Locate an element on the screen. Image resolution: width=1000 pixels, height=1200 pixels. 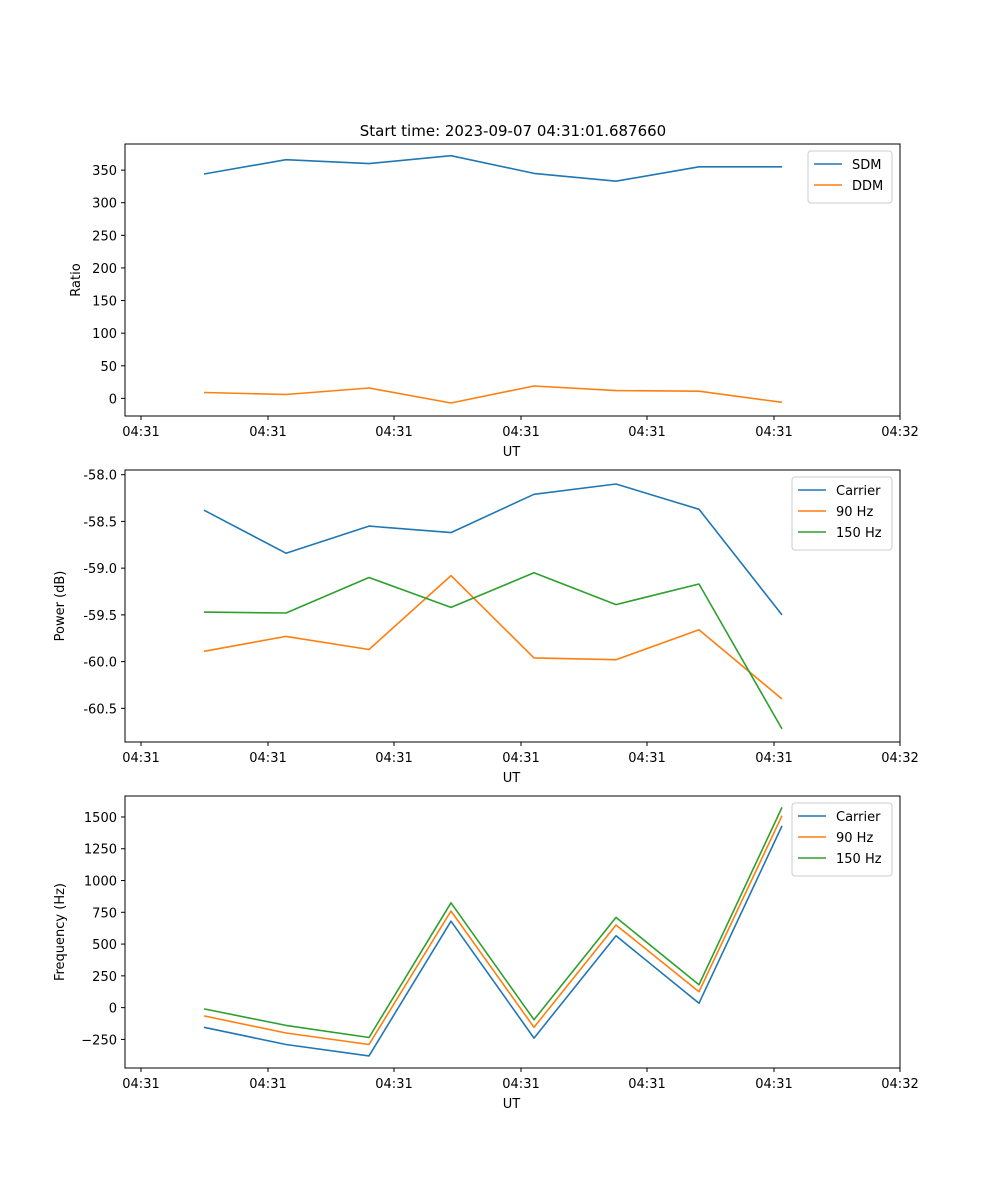
y-tick-label: 500 is located at coordinates (104, 945).